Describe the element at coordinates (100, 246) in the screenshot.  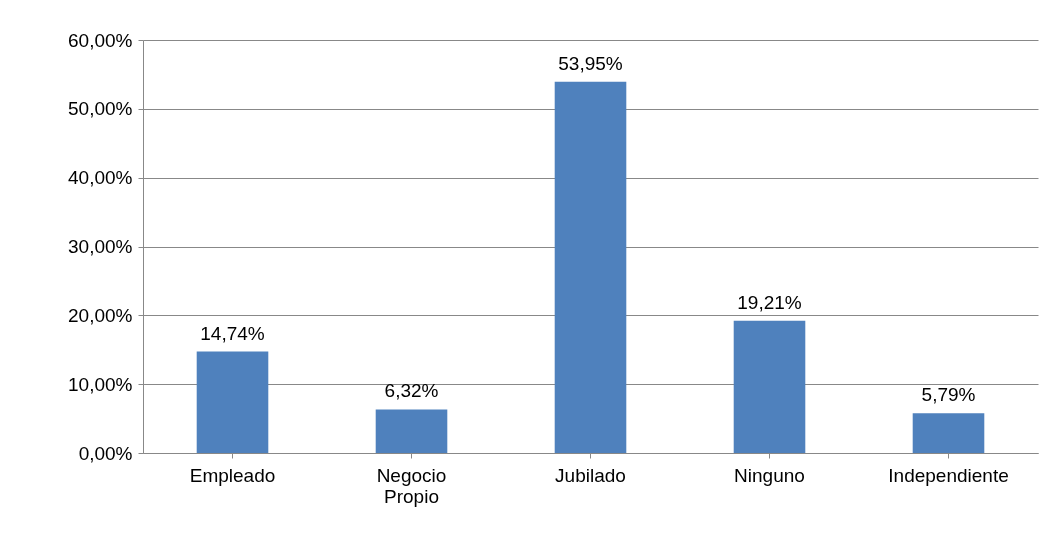
I see `y-tick-label: 30,00%` at that location.